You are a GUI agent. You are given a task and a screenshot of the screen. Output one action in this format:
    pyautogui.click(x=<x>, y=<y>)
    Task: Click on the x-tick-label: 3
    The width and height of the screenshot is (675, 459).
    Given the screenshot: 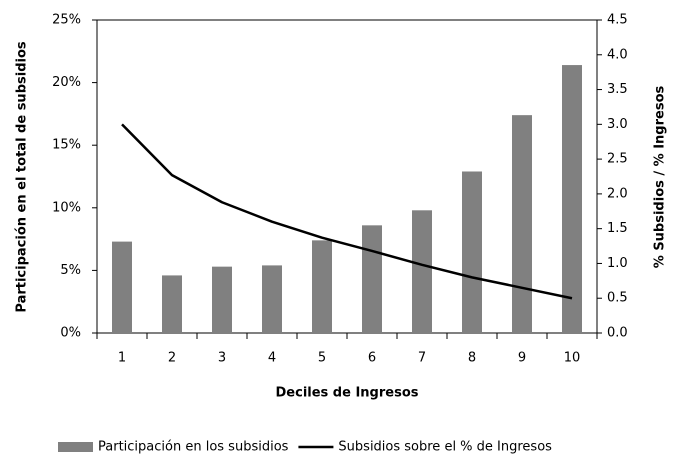 What is the action you would take?
    pyautogui.click(x=222, y=358)
    